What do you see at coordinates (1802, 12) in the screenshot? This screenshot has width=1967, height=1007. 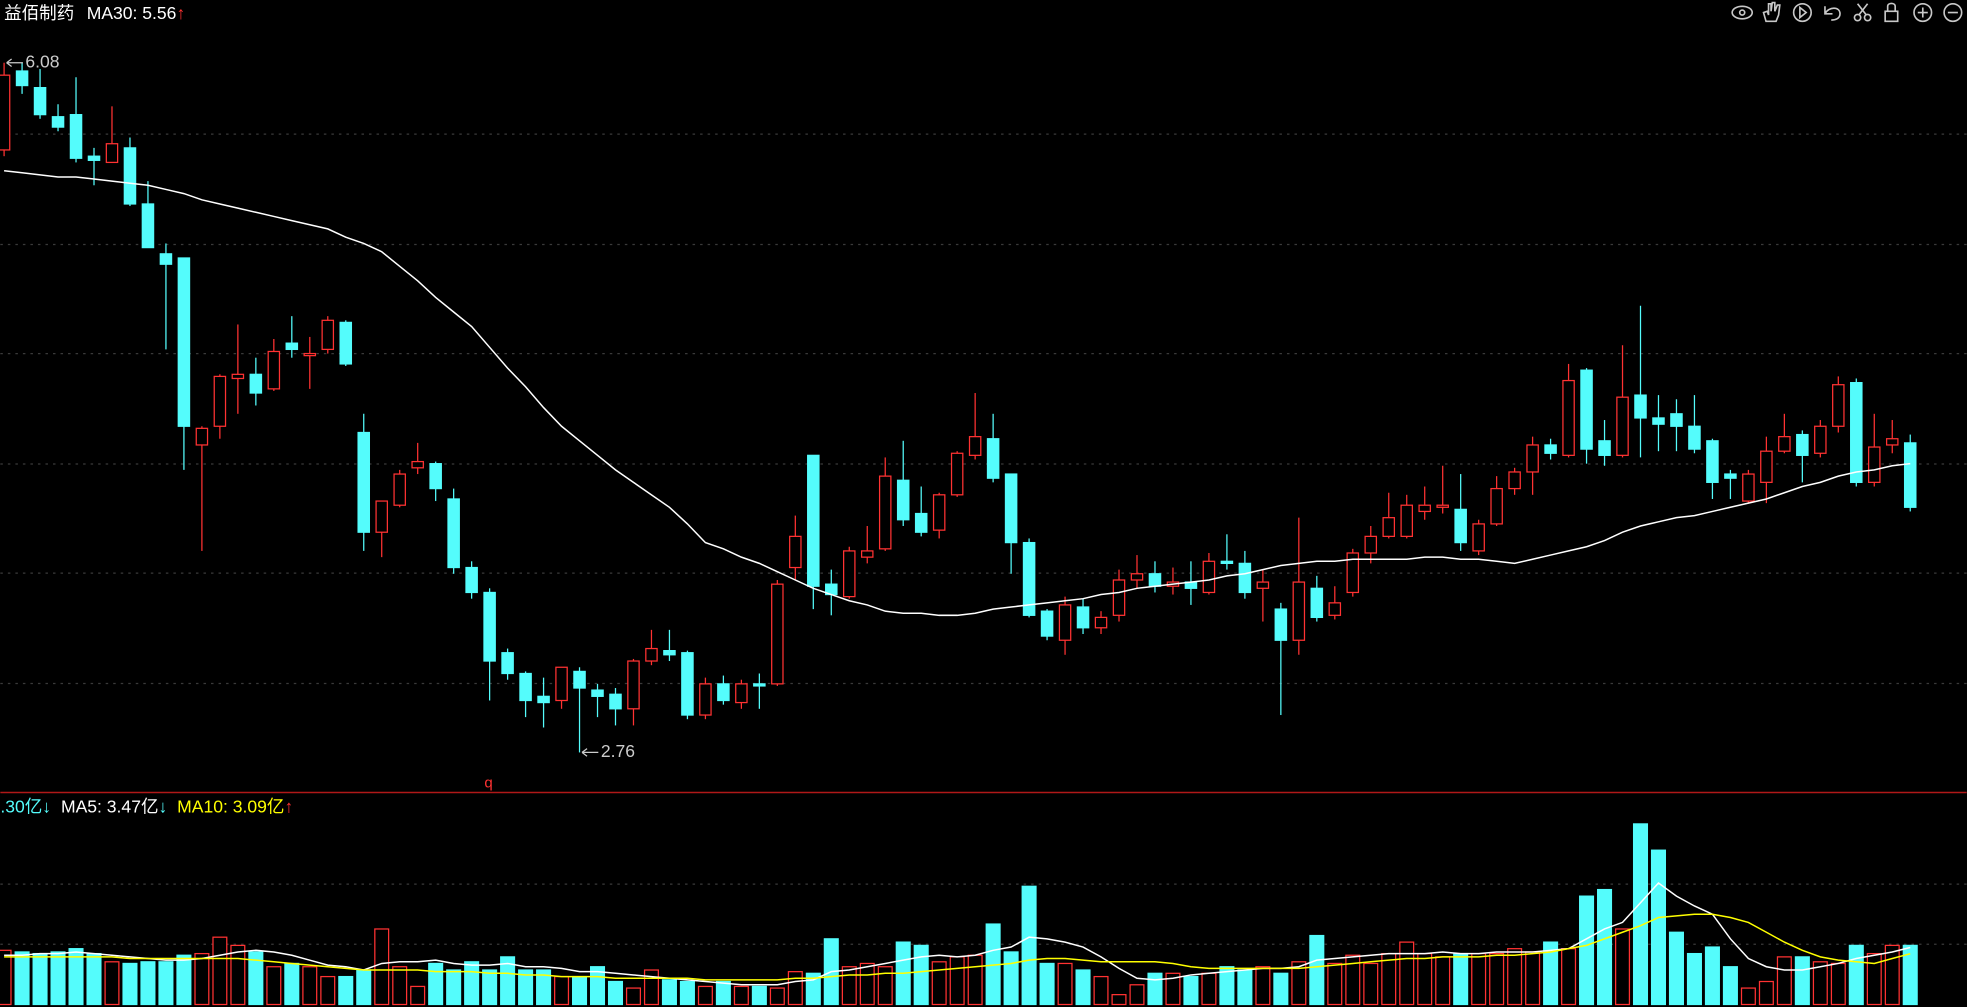 I see `play-icon` at bounding box center [1802, 12].